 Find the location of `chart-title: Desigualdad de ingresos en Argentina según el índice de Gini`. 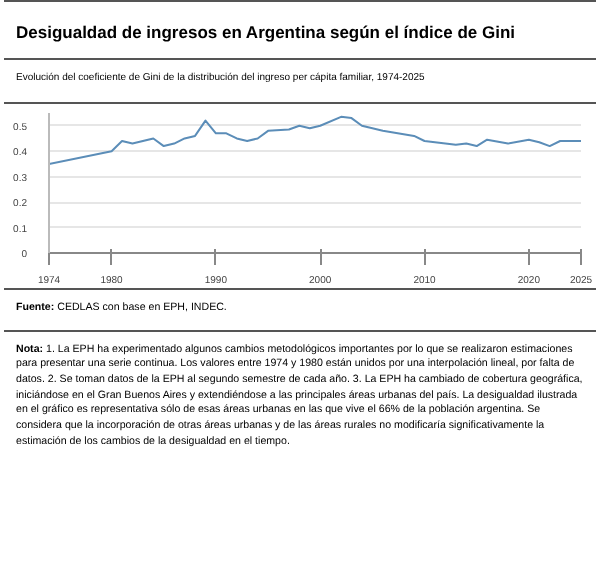

chart-title: Desigualdad de ingresos en Argentina según el índice de Gini is located at coordinates (266, 32).